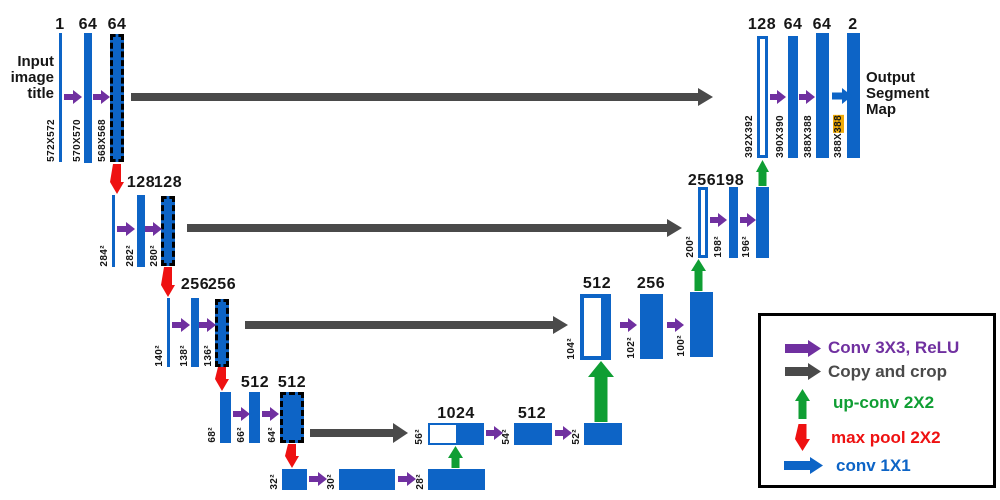 Image resolution: width=1000 pixels, height=500 pixels. Describe the element at coordinates (212, 435) in the screenshot. I see `size-label: 68²` at that location.